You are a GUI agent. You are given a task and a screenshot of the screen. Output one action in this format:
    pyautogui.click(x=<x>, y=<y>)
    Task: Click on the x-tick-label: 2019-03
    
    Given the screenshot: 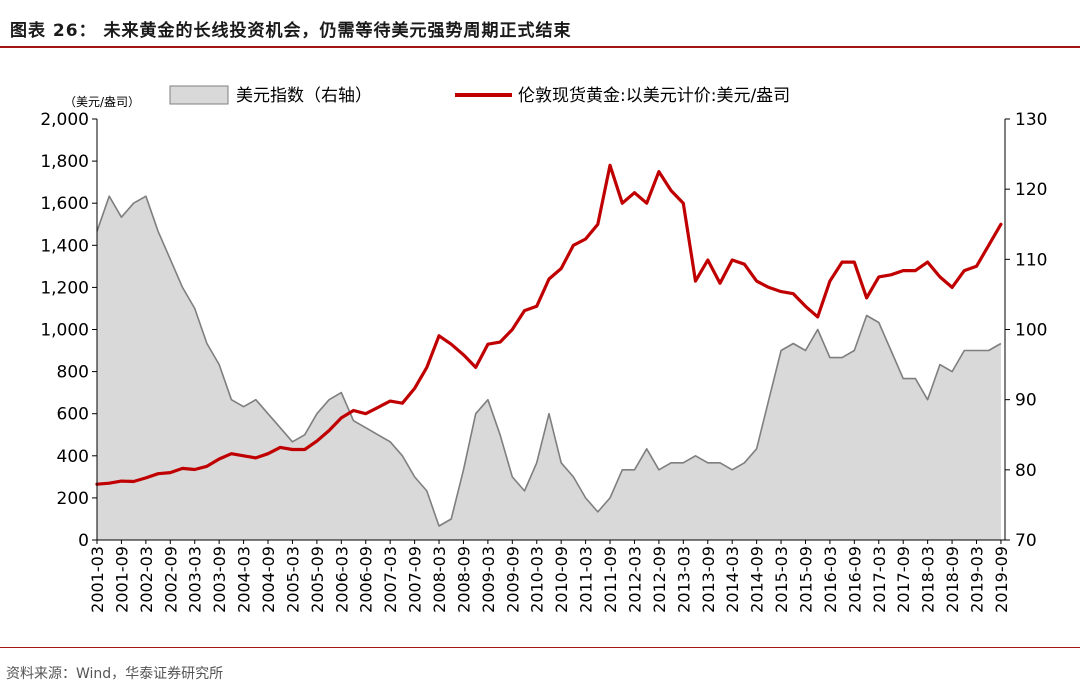 What is the action you would take?
    pyautogui.click(x=977, y=579)
    